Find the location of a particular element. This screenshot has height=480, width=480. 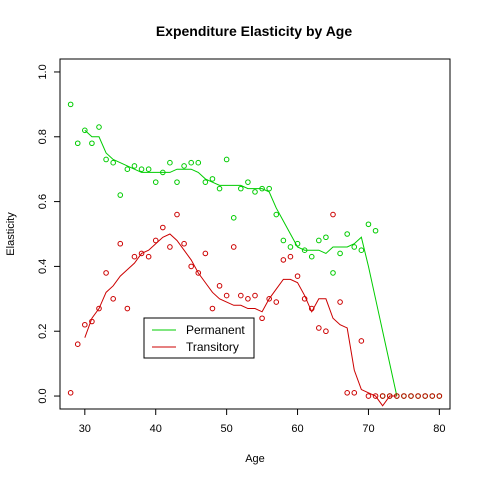

y-tick-label: 0.0 is located at coordinates (43, 395).